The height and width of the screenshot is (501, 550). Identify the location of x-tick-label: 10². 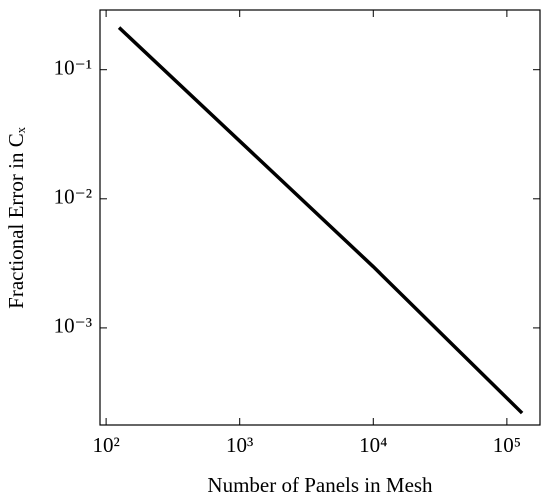
(105, 445).